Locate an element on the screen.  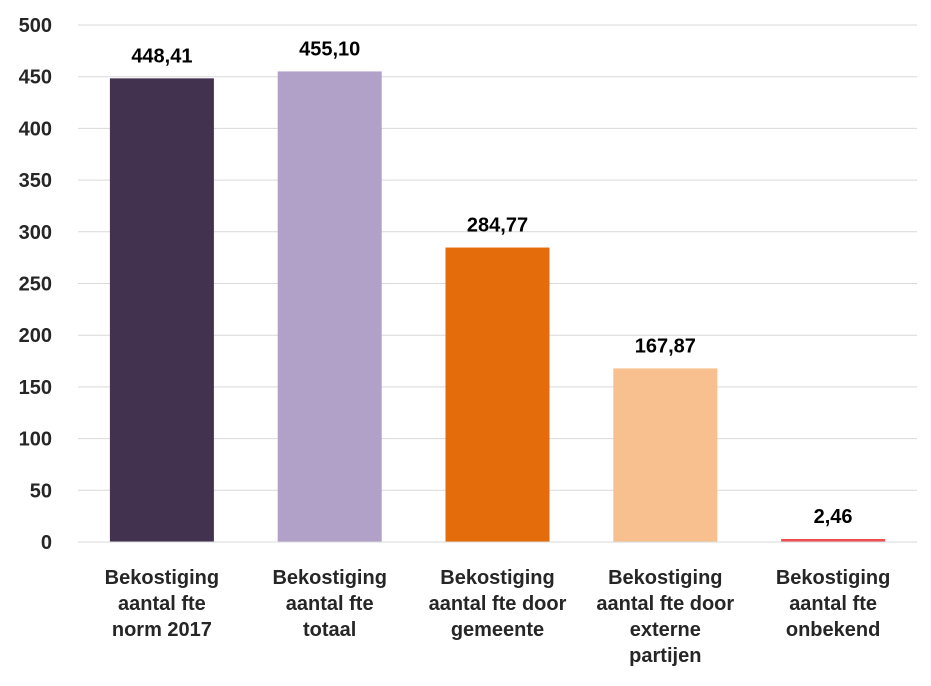
x-tick-label: Bekostiging aantal fte onbekend is located at coordinates (833, 604).